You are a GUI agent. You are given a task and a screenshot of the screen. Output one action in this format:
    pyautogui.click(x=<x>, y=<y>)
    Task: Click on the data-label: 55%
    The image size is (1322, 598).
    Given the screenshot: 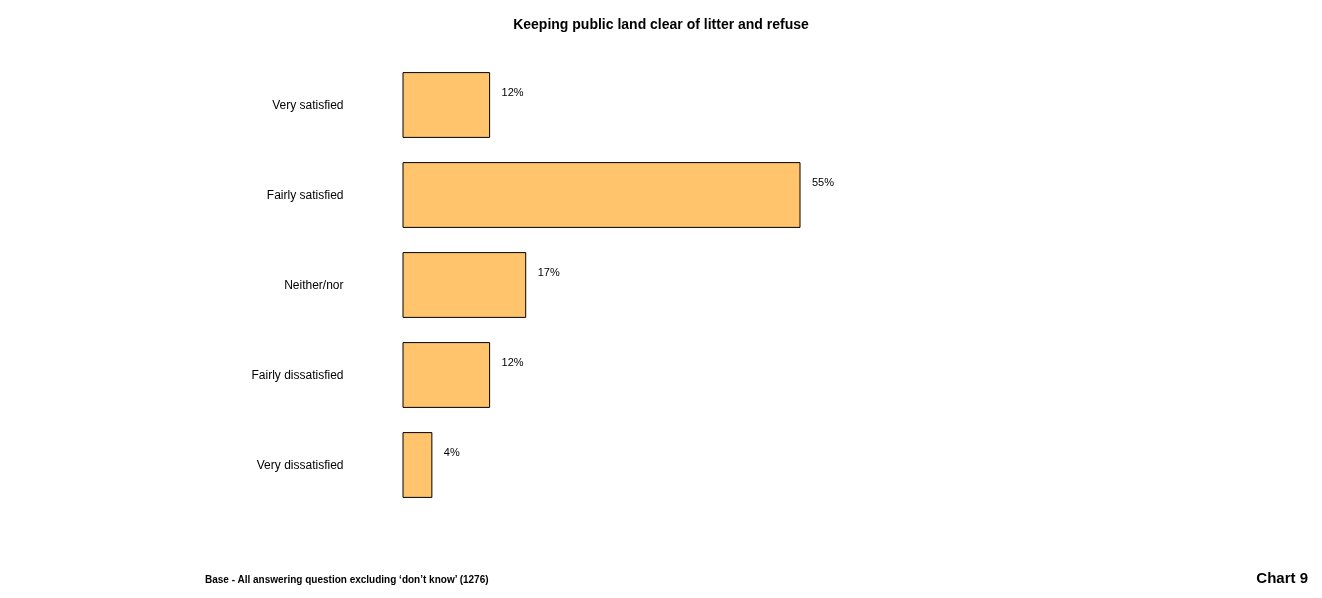 What is the action you would take?
    pyautogui.click(x=823, y=182)
    